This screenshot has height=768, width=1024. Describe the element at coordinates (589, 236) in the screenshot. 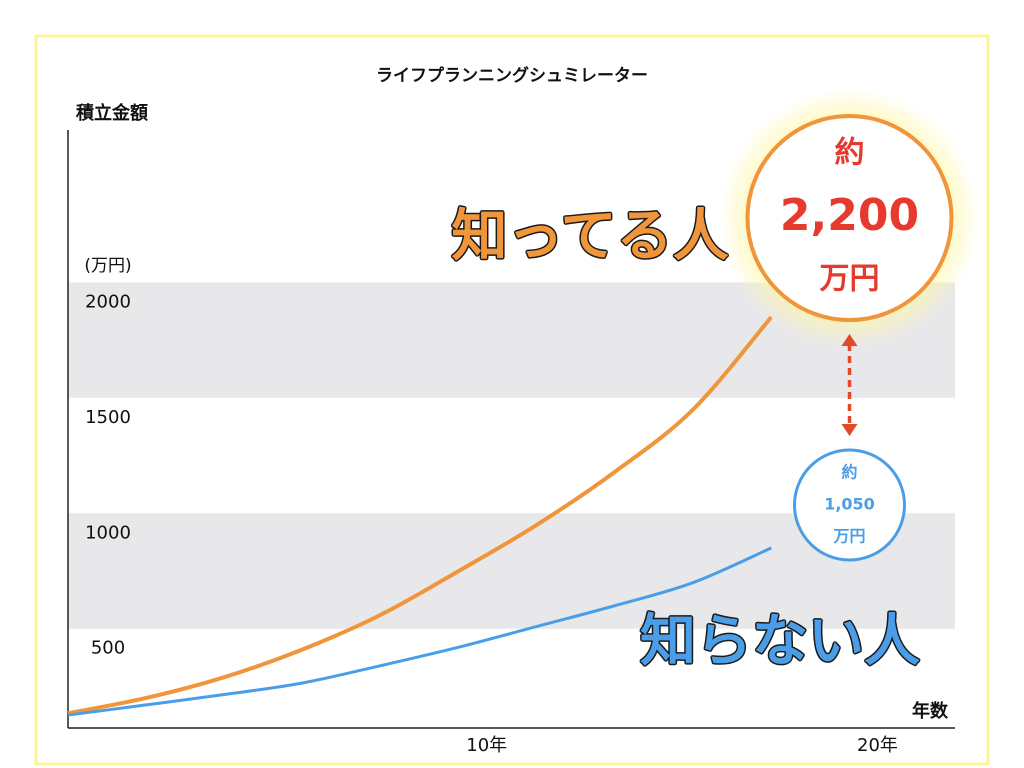

I see `series-label: 知ってる人` at that location.